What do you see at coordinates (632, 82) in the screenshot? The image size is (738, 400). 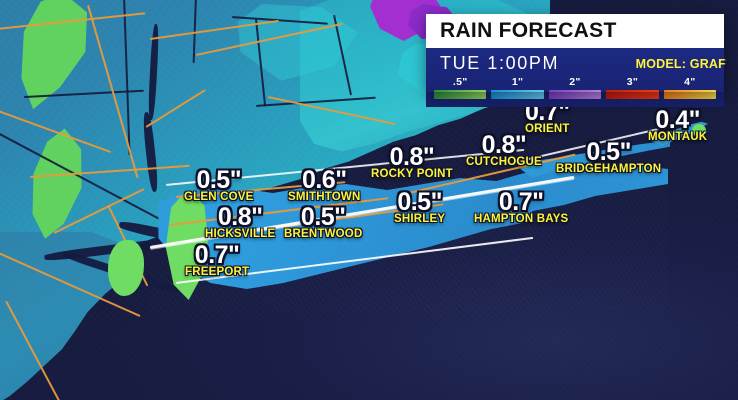 I see `legend-tick: 3"` at bounding box center [632, 82].